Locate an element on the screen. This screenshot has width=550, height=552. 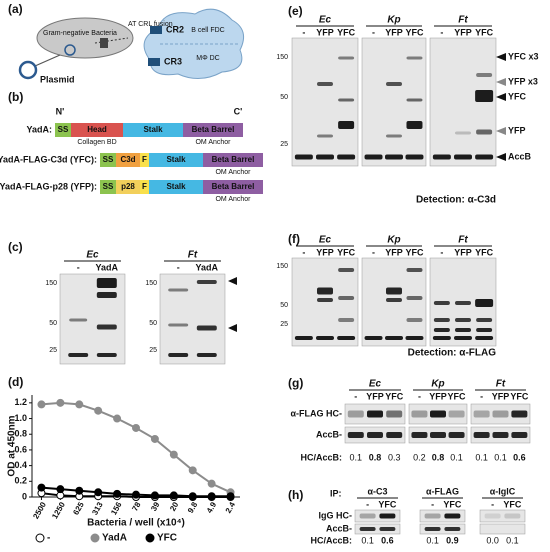
fusion-protein is located at coordinates (104, 43).